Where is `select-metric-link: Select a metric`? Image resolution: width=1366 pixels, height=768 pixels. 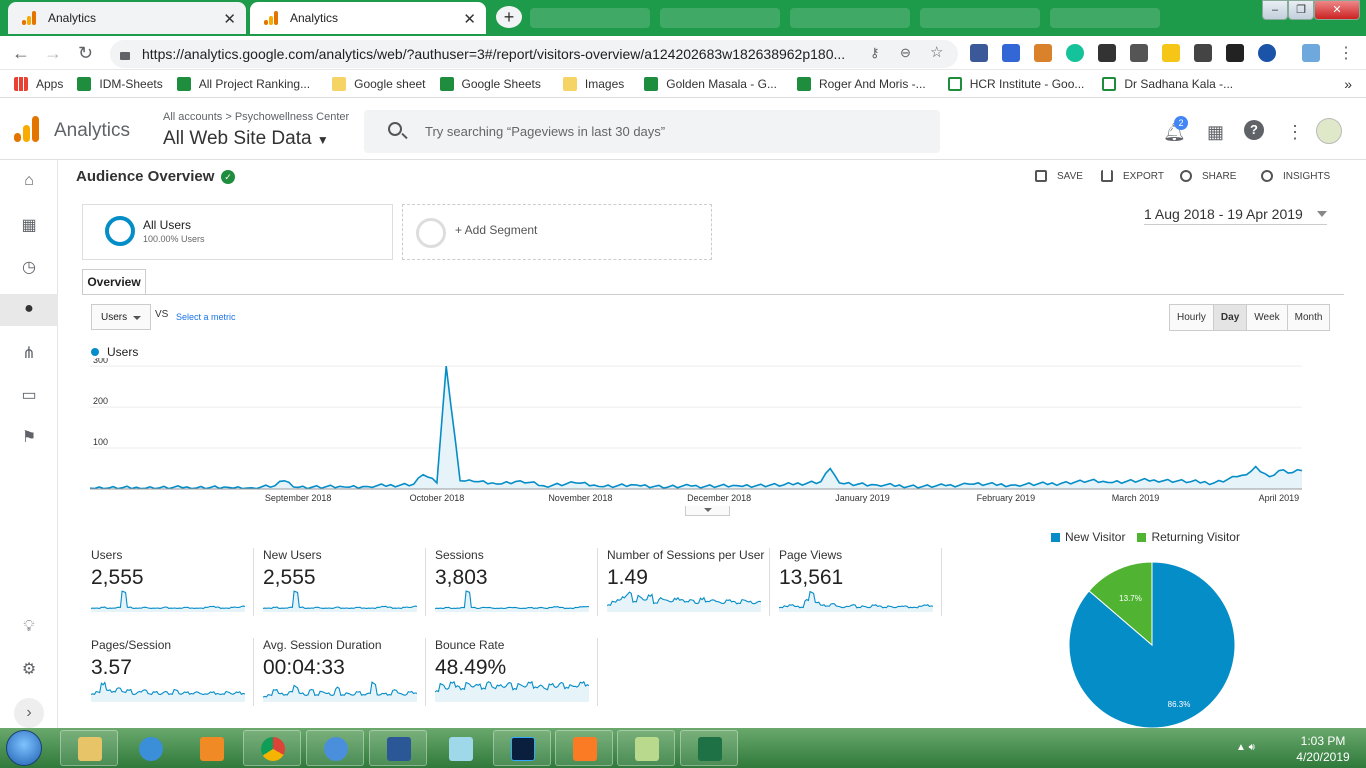
select-metric-link: Select a metric is located at coordinates (206, 317).